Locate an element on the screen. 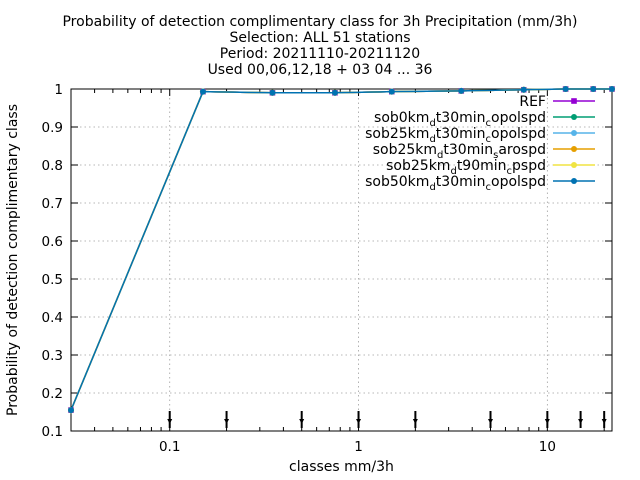 Image resolution: width=640 pixels, height=480 pixels. y-tick-label: 0.8 is located at coordinates (52, 166).